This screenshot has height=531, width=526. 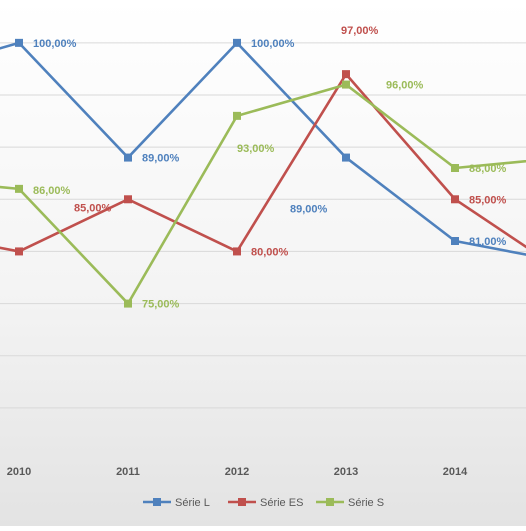 I want to click on data-label: 86,00%, so click(x=52, y=191).